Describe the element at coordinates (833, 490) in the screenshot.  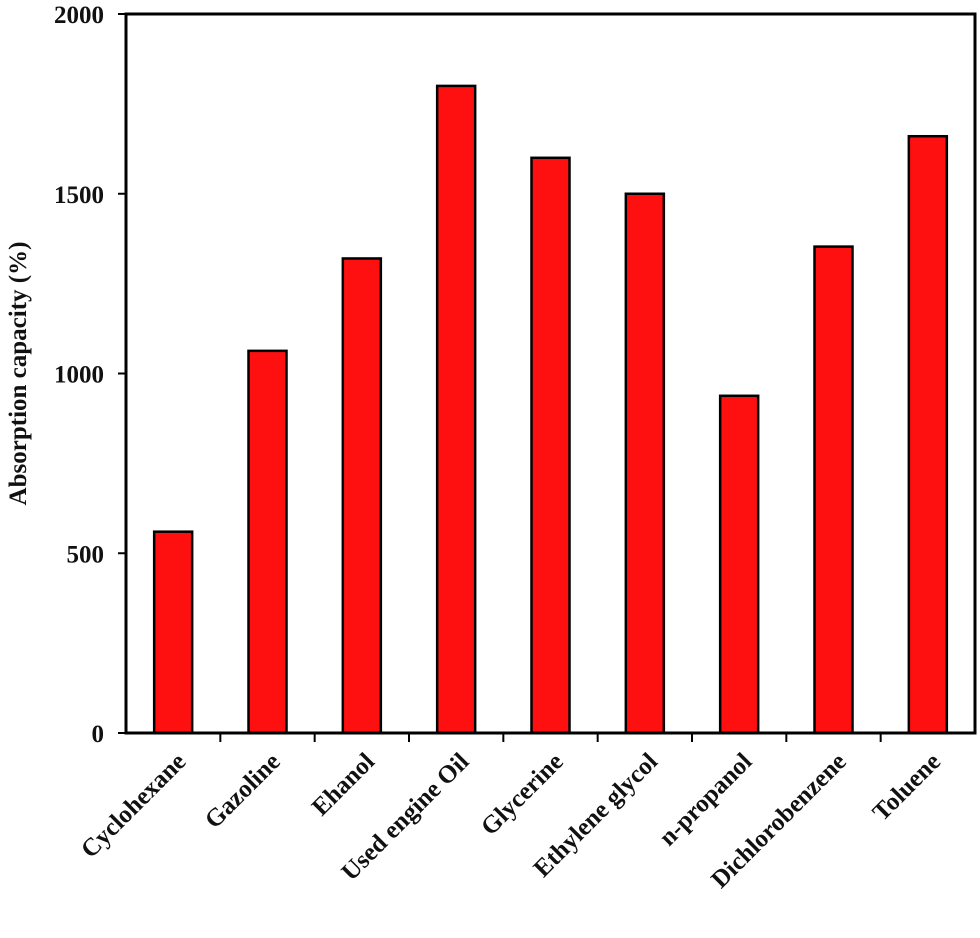
I see `bar-dichlorobenzene` at that location.